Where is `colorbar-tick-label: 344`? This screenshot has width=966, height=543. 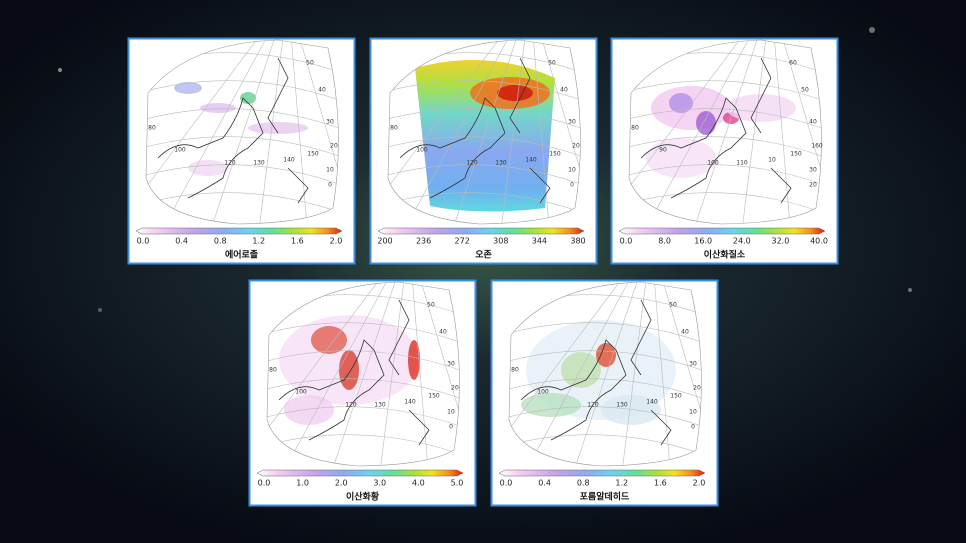
colorbar-tick-label: 344 is located at coordinates (539, 241).